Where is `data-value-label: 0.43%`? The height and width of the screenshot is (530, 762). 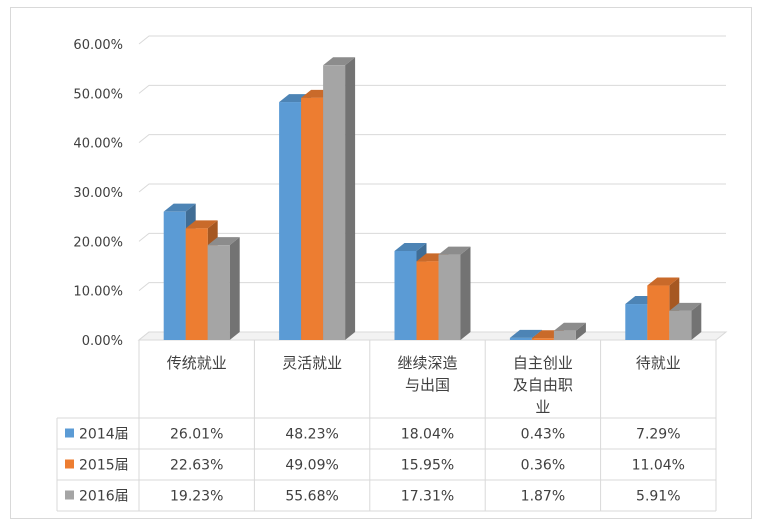 data-value-label: 0.43% is located at coordinates (543, 435).